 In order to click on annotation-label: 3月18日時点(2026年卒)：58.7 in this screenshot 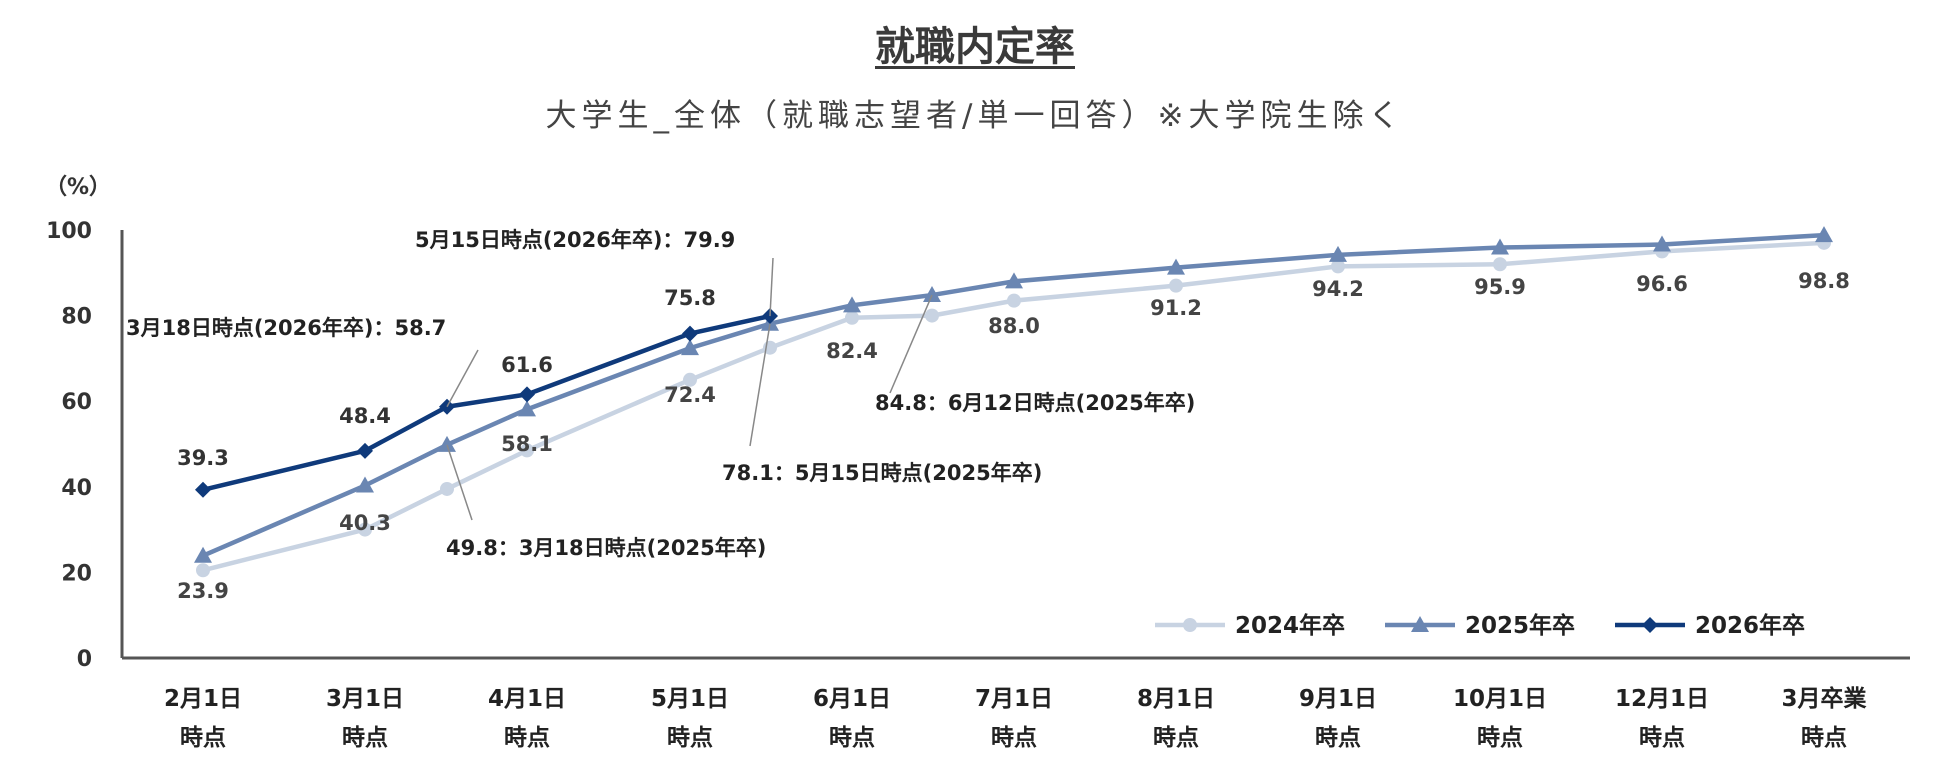, I will do `click(286, 328)`.